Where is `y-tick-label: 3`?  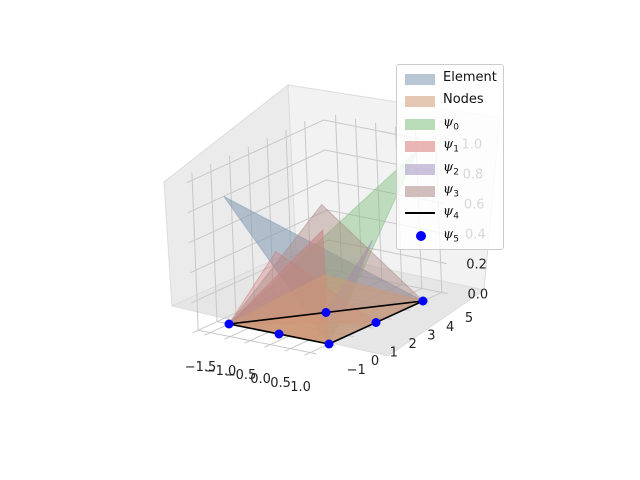 y-tick-label: 3 is located at coordinates (431, 335).